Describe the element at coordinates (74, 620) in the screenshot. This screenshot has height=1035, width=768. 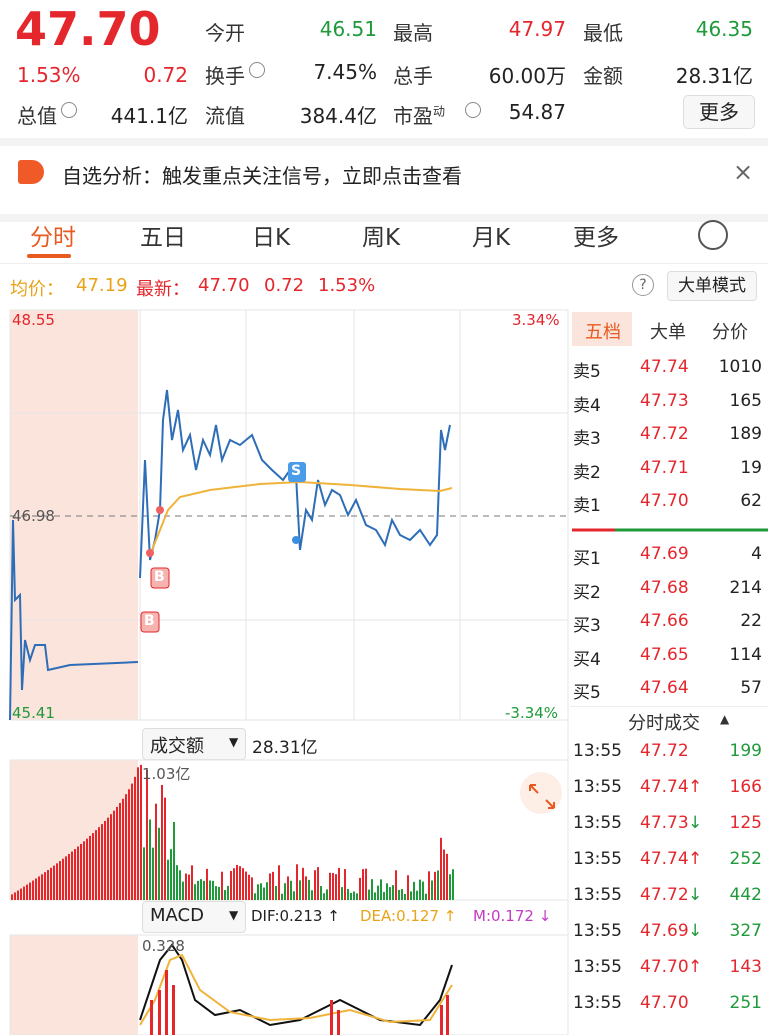
I see `pre-market-line` at that location.